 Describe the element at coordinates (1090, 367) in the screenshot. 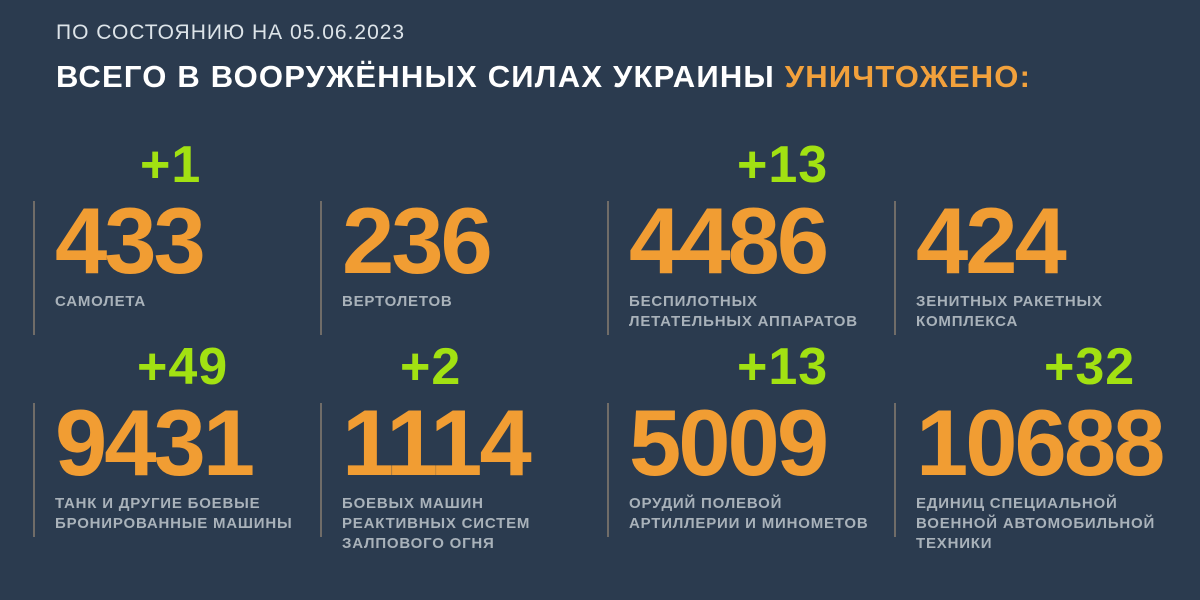

I see `stat-delta: +32` at that location.